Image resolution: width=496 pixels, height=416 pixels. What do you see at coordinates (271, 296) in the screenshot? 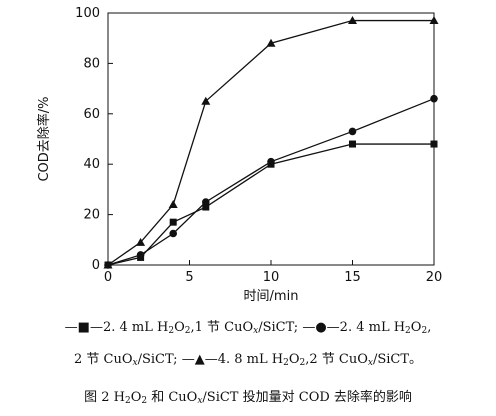
I see `x-axis-label: 时间/min` at bounding box center [271, 296].